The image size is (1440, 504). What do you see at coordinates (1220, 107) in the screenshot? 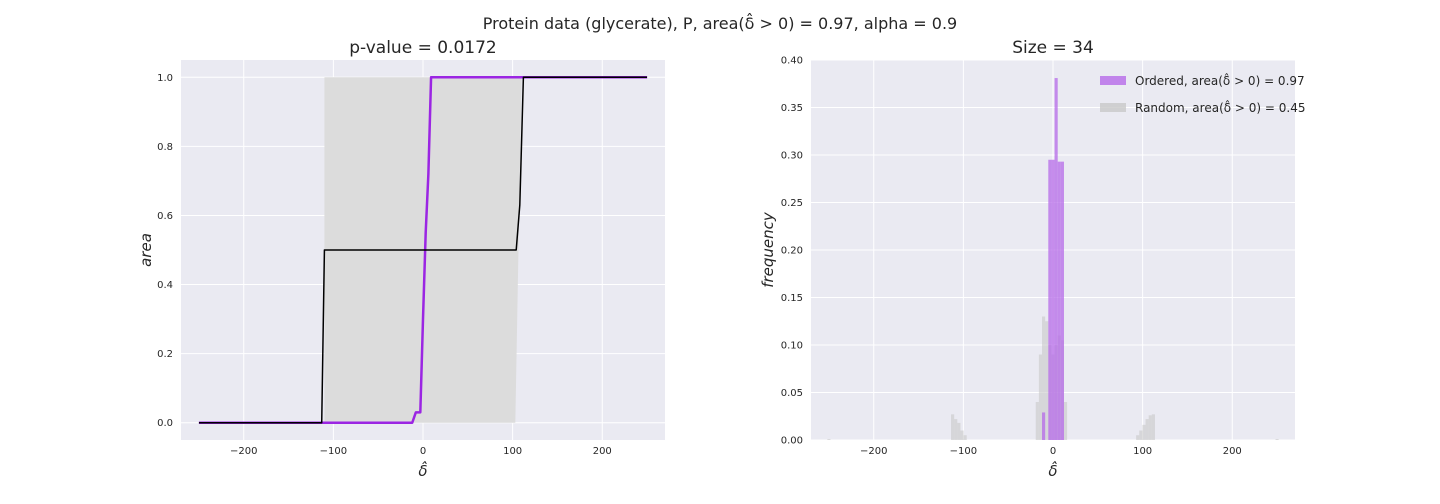
I see `legend-label: Random, area(δ̂ > 0) = 0.45` at bounding box center [1220, 107].